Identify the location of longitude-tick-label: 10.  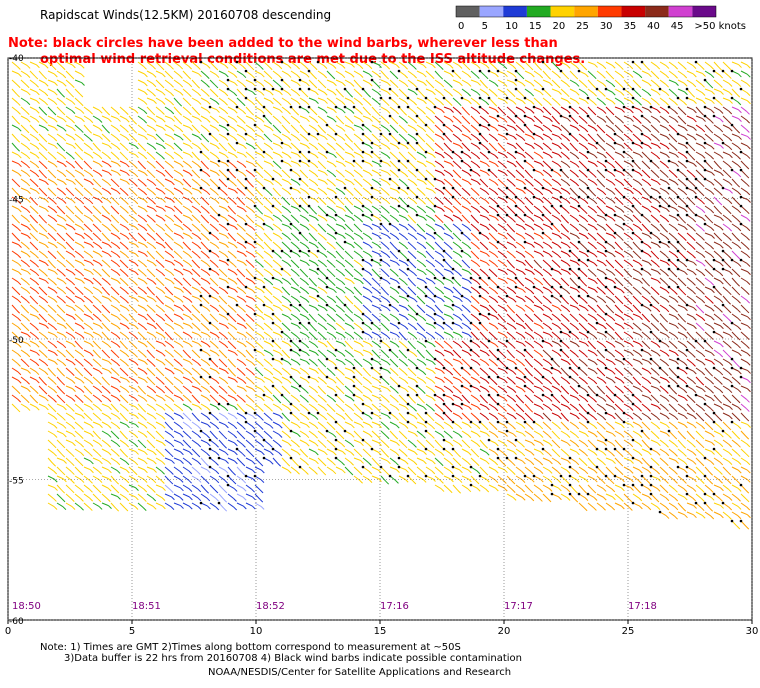
(256, 631).